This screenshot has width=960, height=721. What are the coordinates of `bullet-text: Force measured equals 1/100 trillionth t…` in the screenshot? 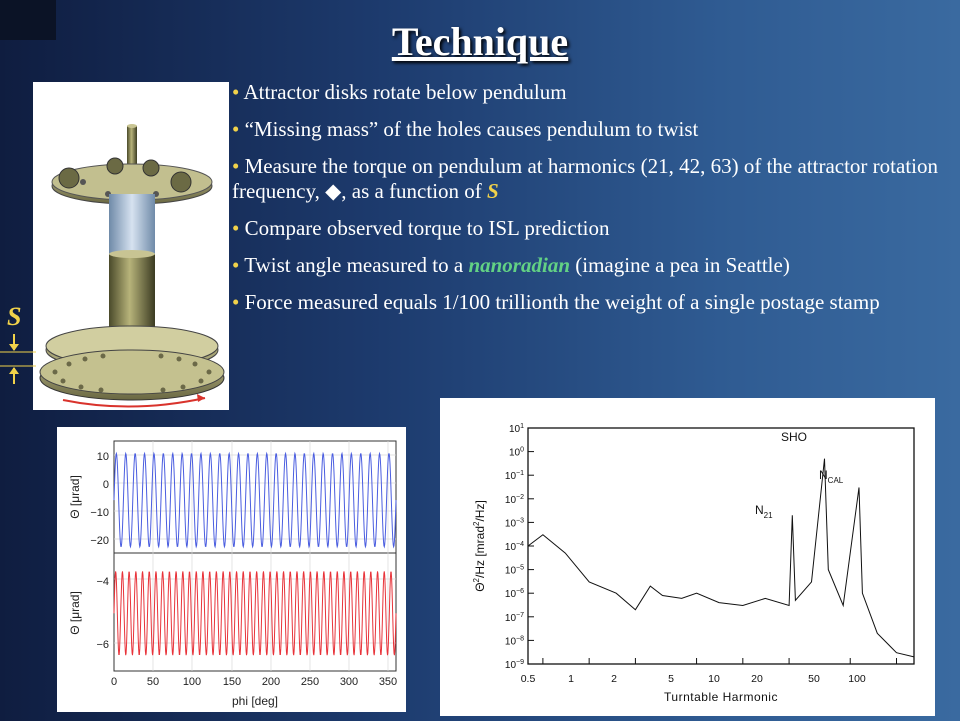 It's located at (562, 302).